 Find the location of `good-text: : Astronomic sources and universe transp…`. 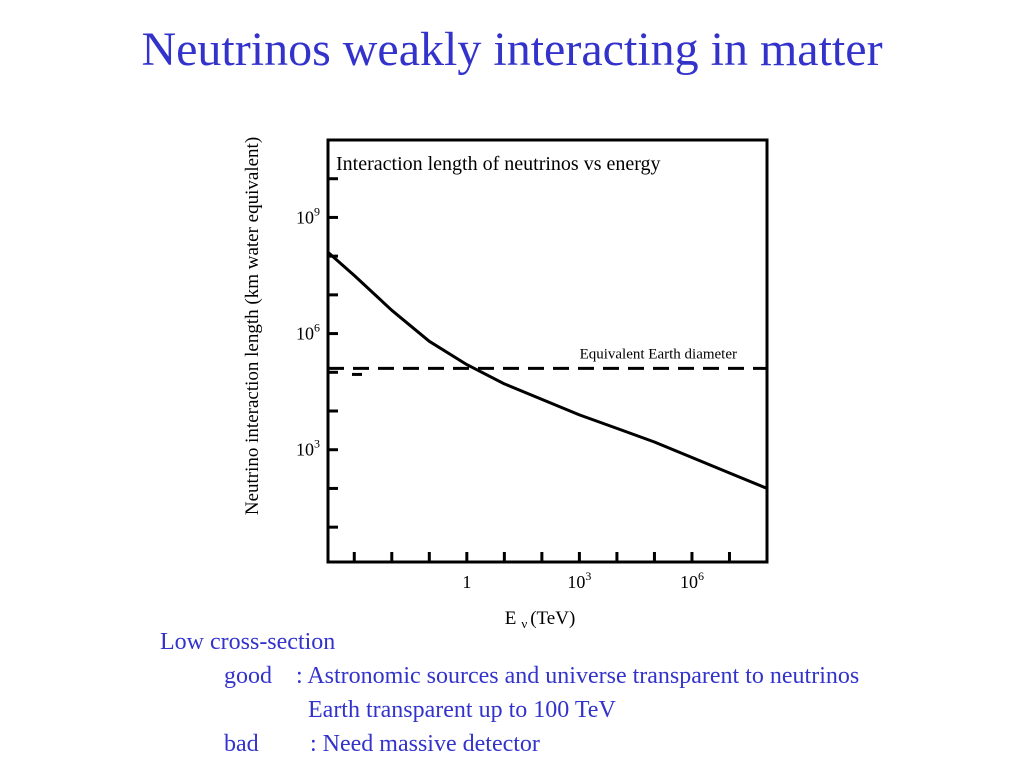

good-text: : Astronomic sources and universe transp… is located at coordinates (578, 676).